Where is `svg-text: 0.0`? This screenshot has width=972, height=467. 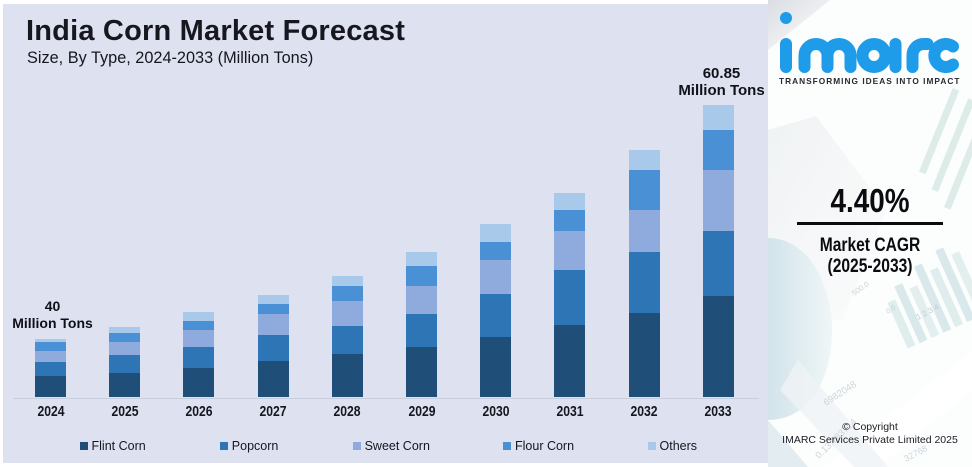
svg-text: 0.0 is located at coordinates (891, 309).